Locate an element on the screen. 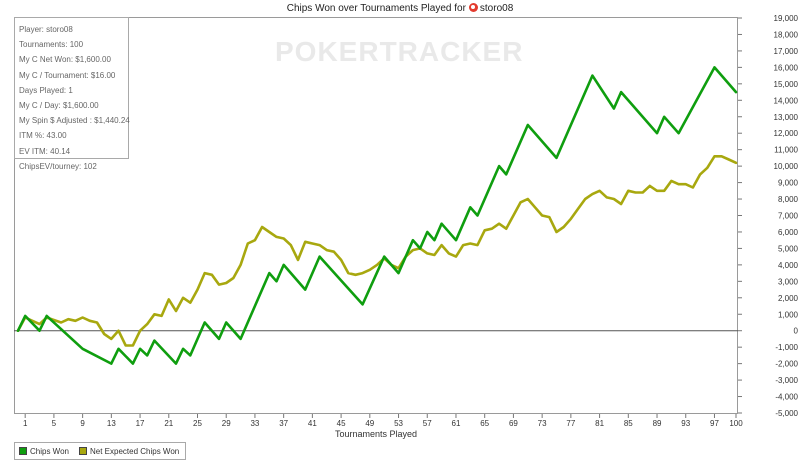 The image size is (800, 469). x-axis-title: Tournaments Played is located at coordinates (376, 434).